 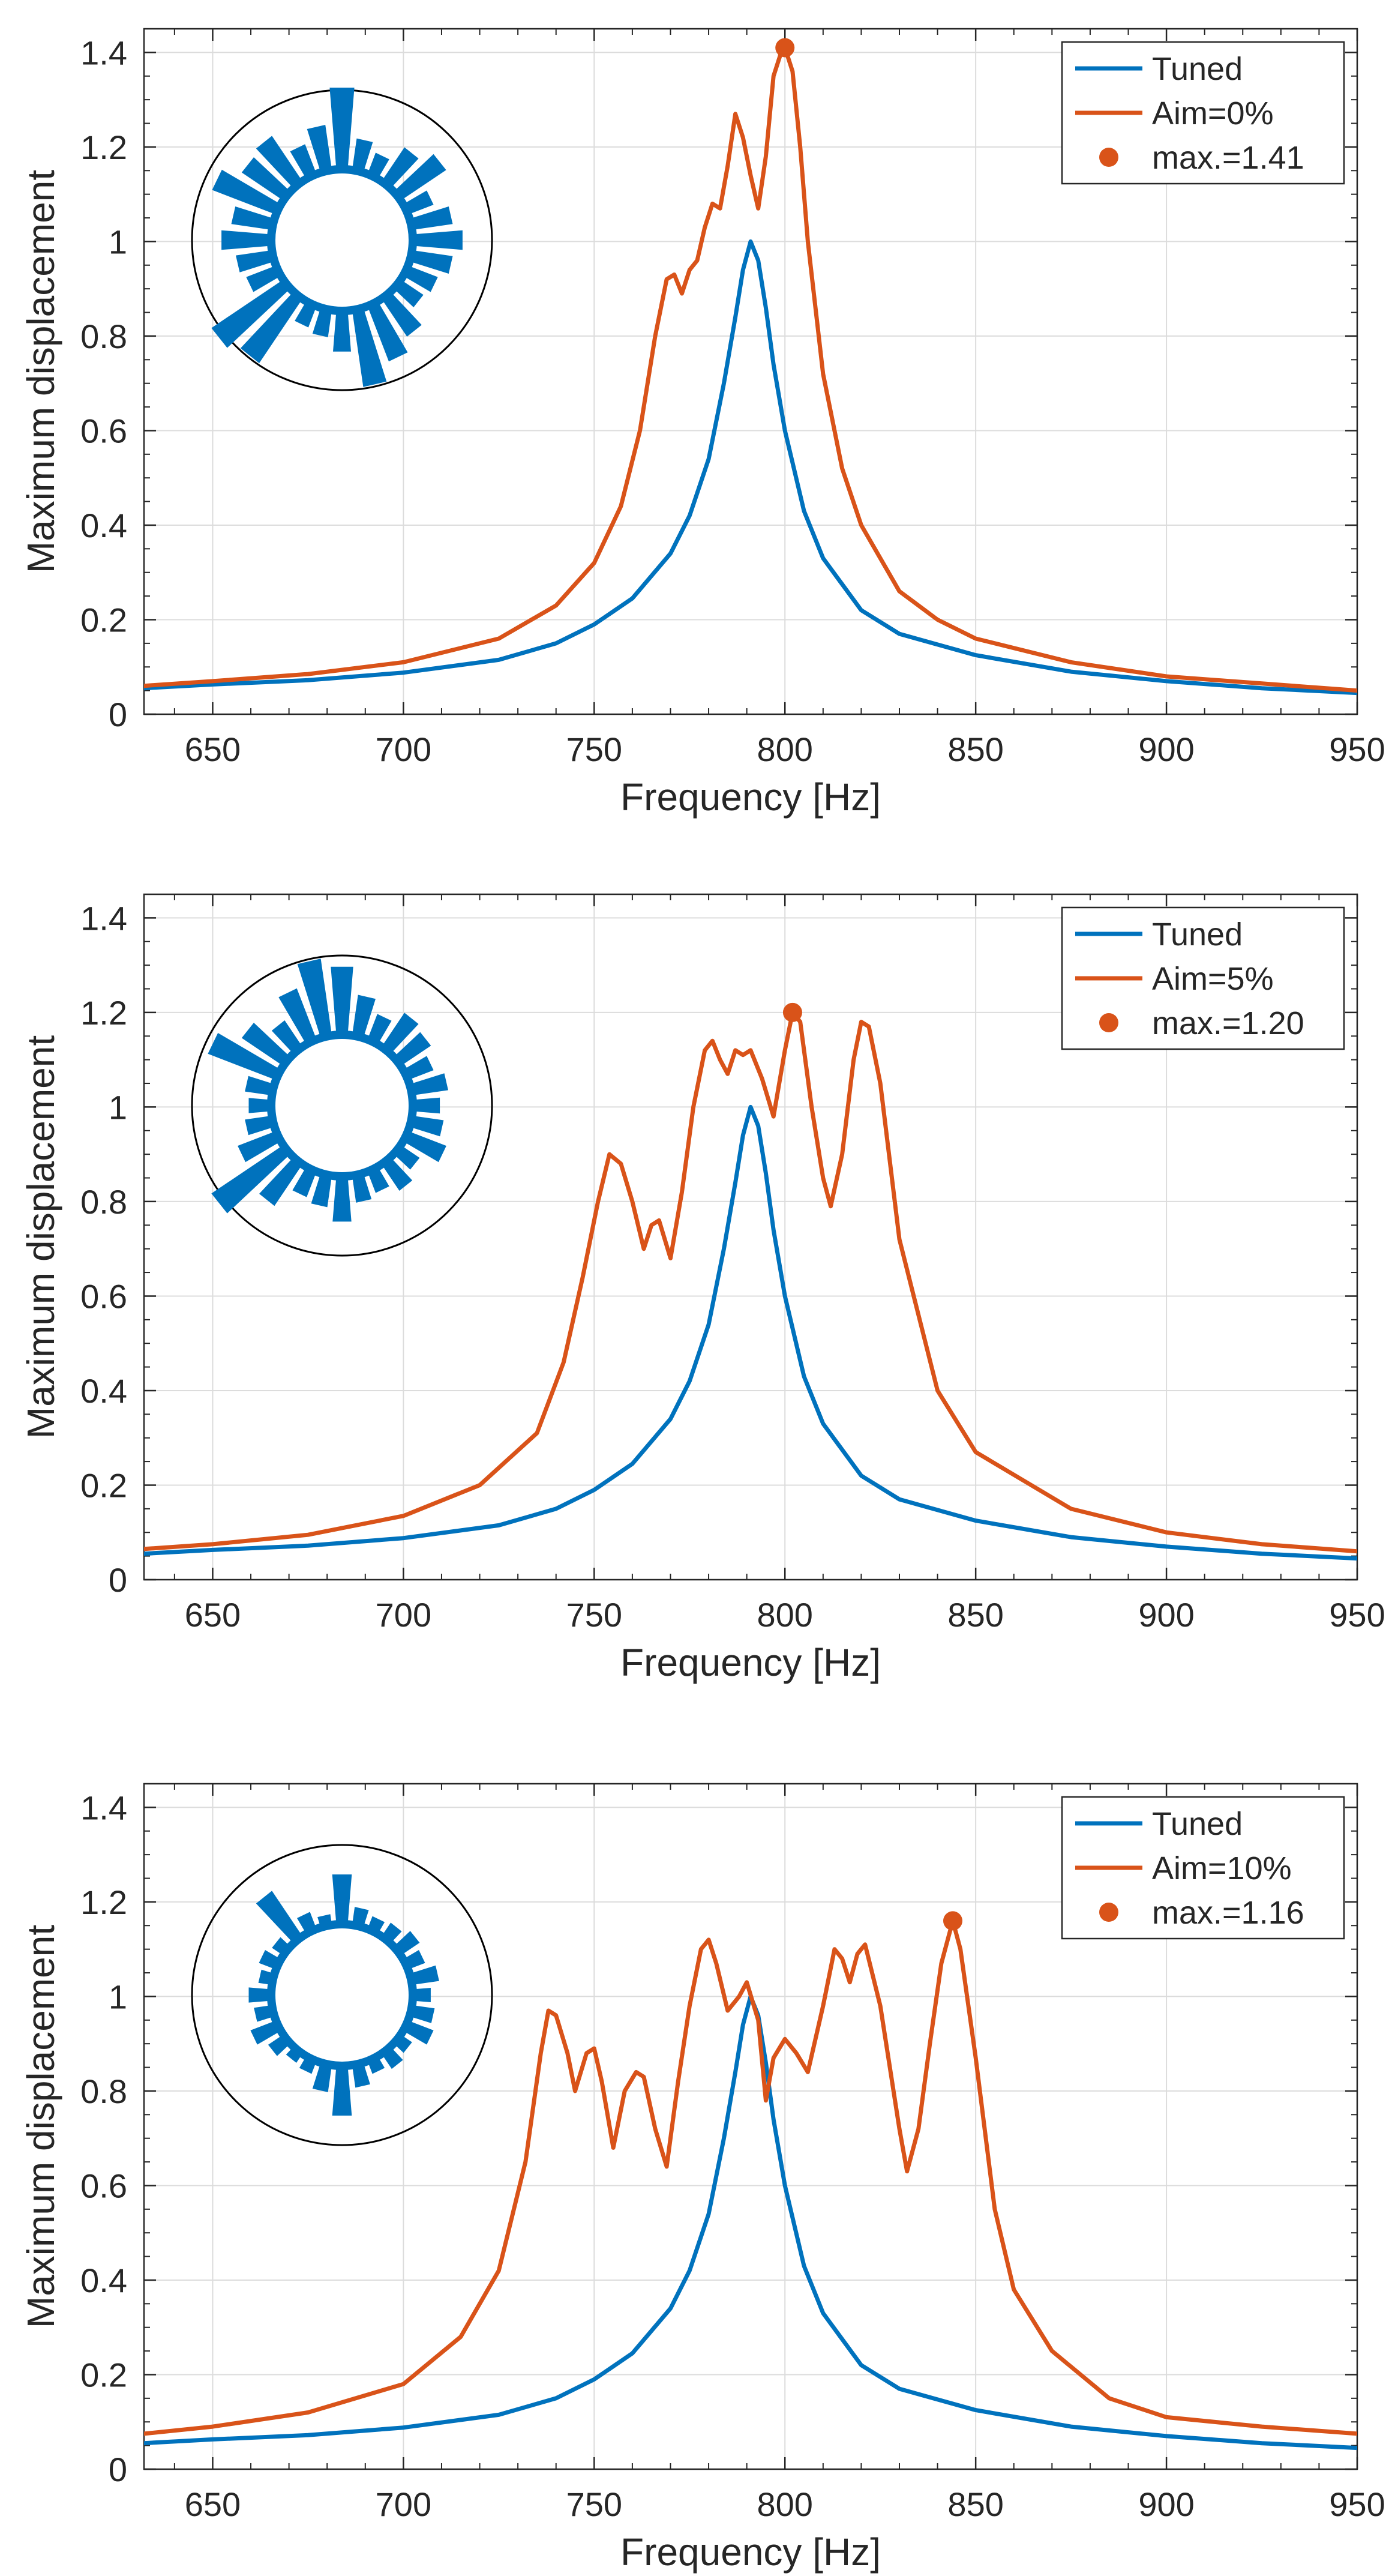 I want to click on legend-label: max.=1.20, so click(x=1228, y=1023).